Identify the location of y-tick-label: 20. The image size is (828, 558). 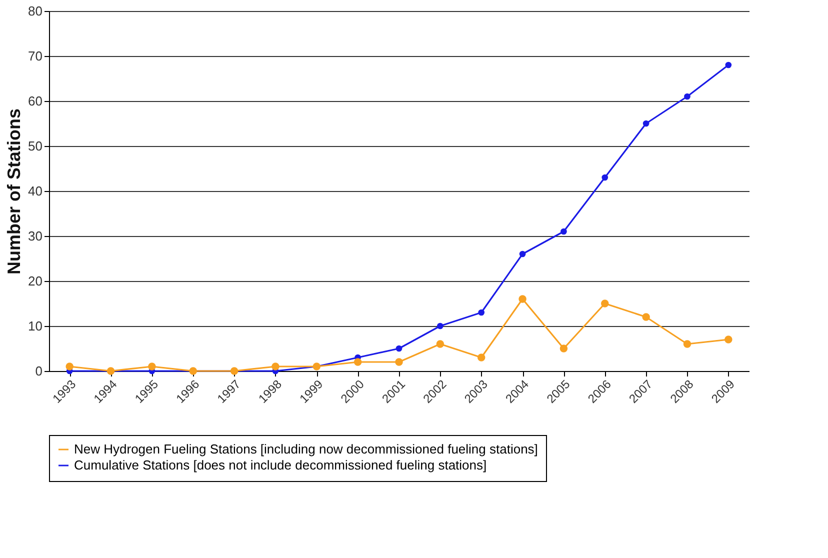
(35, 281).